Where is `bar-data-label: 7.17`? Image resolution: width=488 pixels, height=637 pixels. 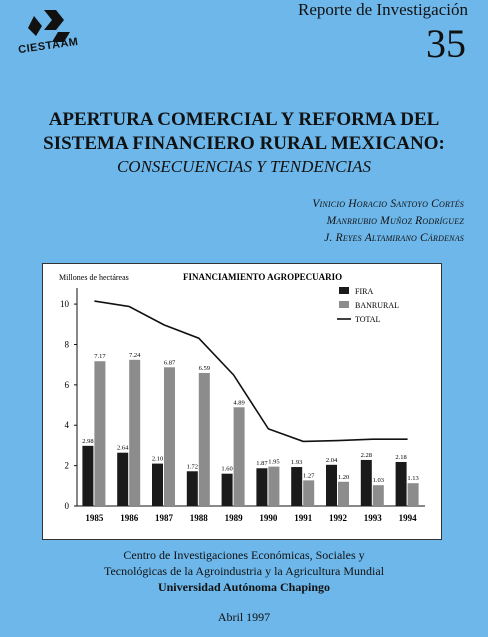
bar-data-label: 7.17 is located at coordinates (100, 356).